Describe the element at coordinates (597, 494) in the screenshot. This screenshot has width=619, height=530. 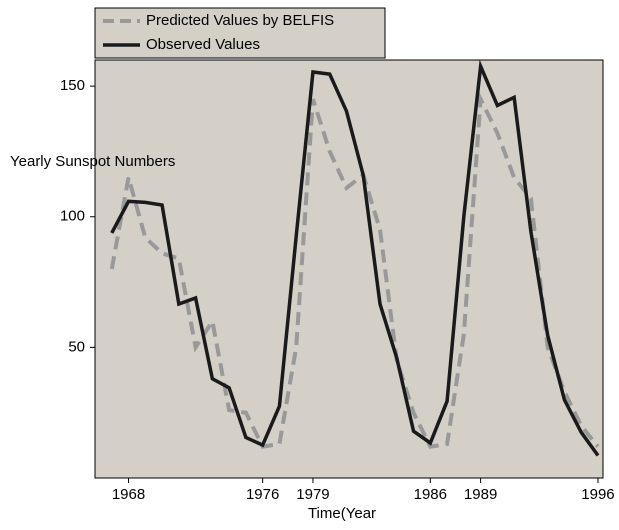
I see `x-tick-label: 1996` at that location.